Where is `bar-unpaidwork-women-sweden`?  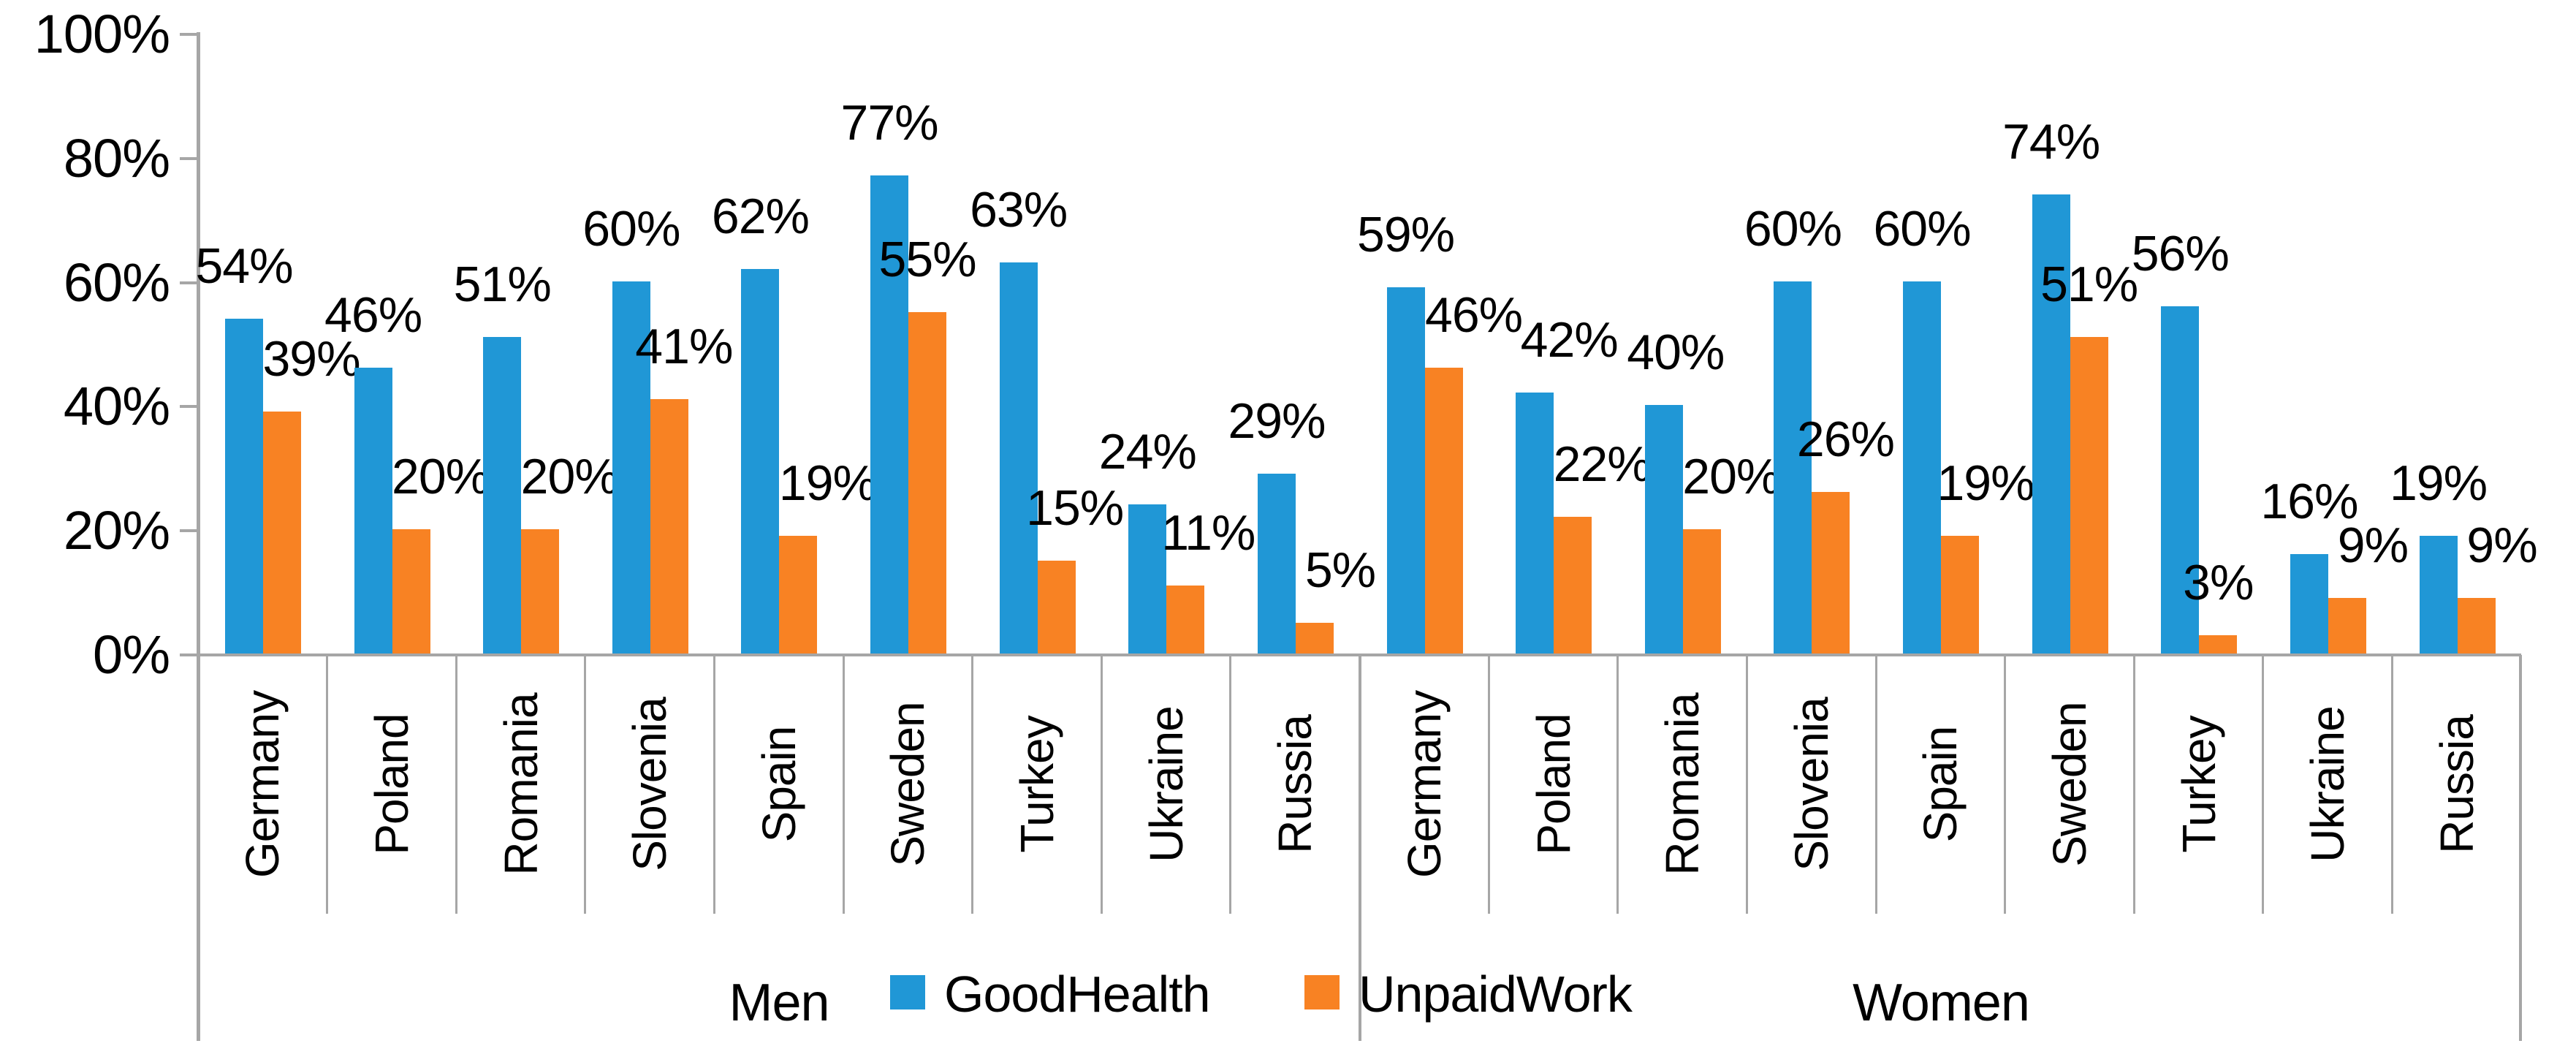 bar-unpaidwork-women-sweden is located at coordinates (2089, 495).